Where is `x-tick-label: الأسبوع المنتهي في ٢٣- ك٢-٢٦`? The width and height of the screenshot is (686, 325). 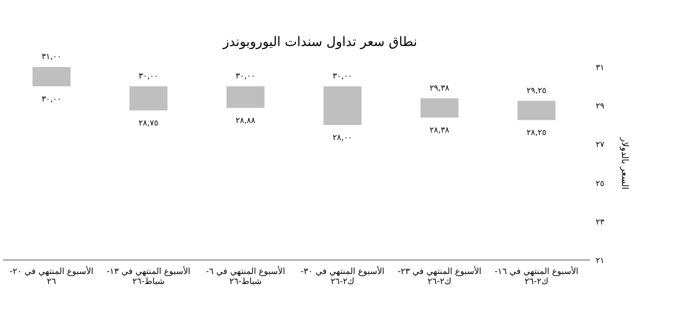
x-tick-label: الأسبوع المنتهي في ٢٣- ك٢-٢٦ is located at coordinates (440, 276).